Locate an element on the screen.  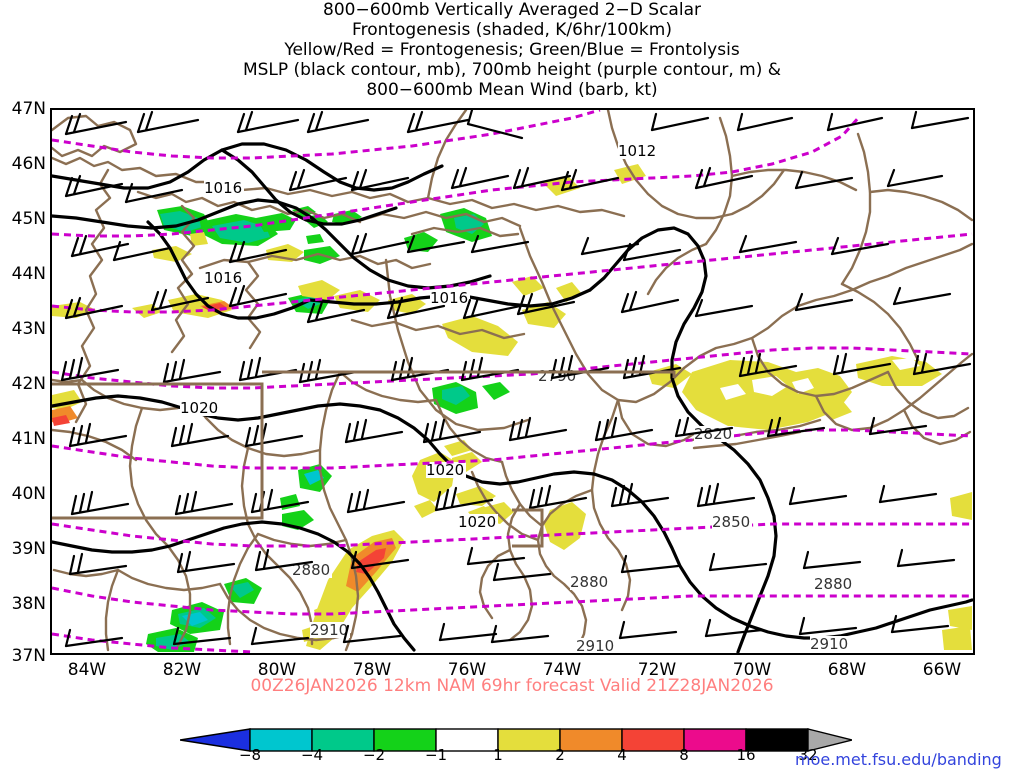
ylabel-41n: 41N is located at coordinates (28, 439).